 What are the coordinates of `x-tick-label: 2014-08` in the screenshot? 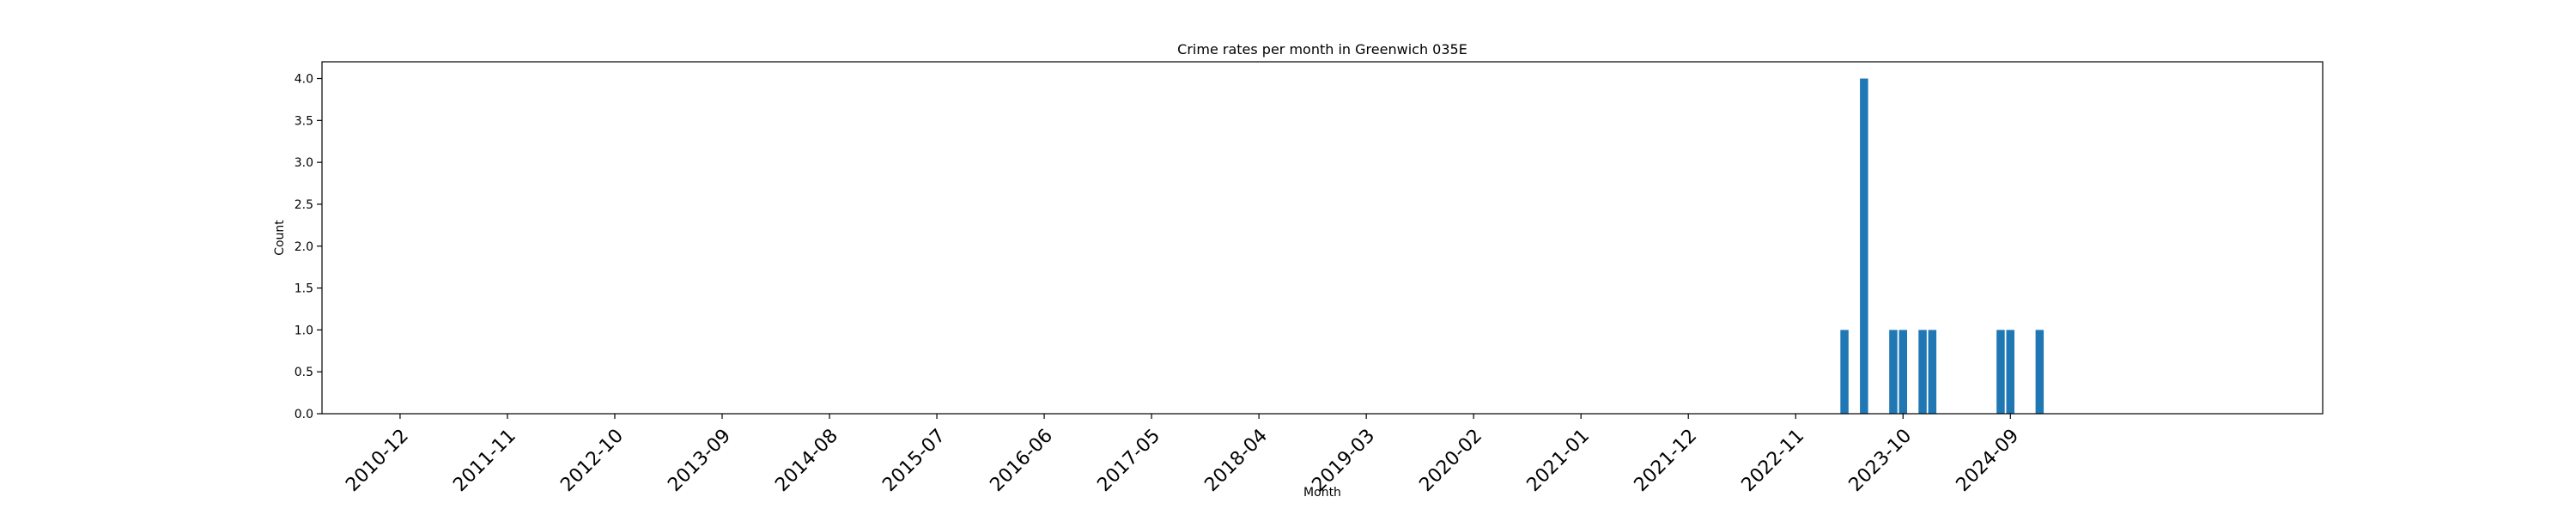 It's located at (806, 460).